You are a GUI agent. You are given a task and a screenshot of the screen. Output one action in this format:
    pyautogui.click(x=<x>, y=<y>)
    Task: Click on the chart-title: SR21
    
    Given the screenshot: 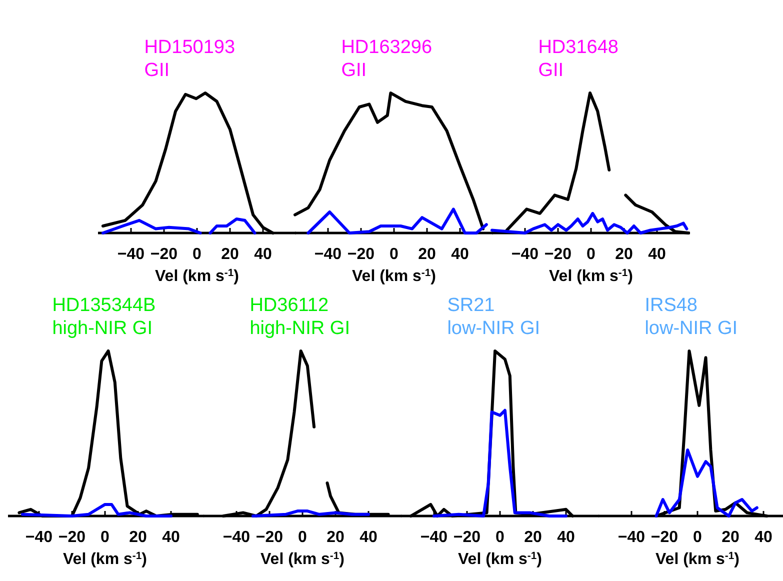 What is the action you would take?
    pyautogui.click(x=471, y=305)
    